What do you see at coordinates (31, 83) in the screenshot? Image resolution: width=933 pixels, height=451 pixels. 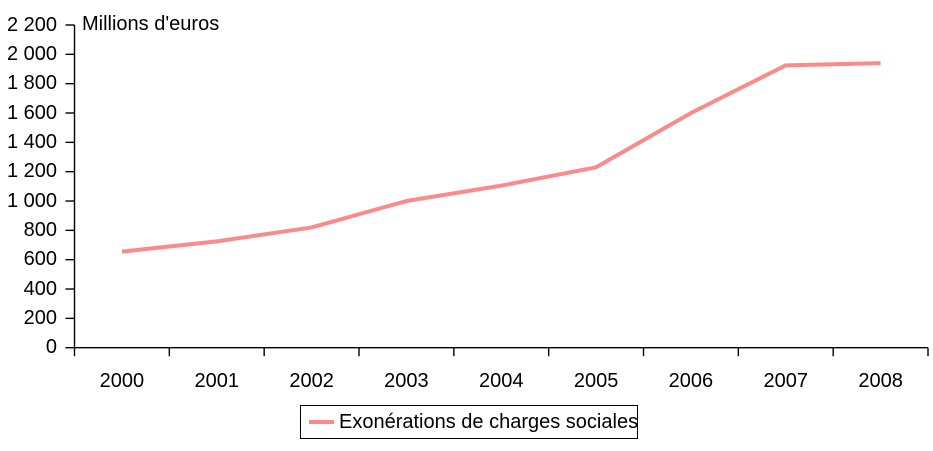 I see `y-tick-label: 1 800` at bounding box center [31, 83].